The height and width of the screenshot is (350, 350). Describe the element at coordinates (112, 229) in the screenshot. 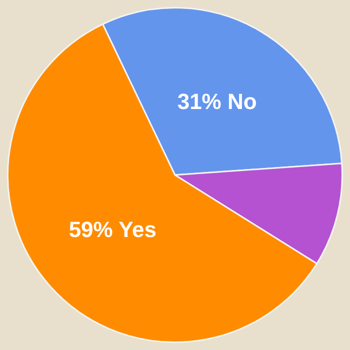

I see `slice-label: 59% Yes` at that location.